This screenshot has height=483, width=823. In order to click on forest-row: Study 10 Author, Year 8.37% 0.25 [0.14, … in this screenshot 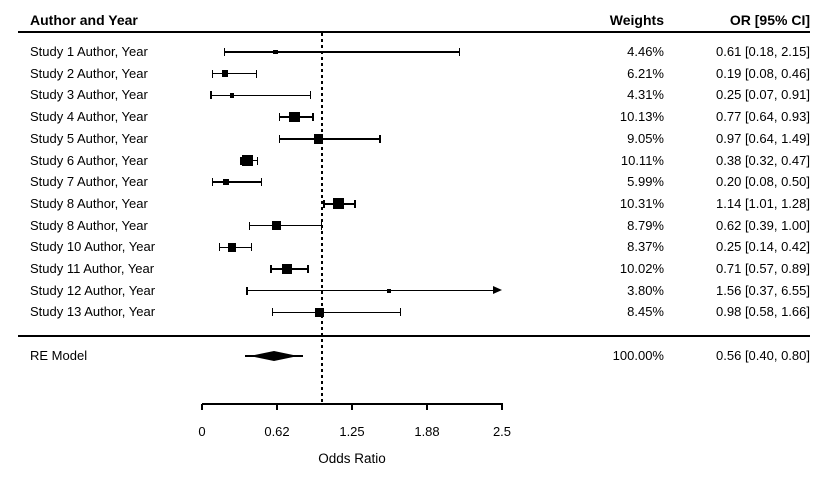, I will do `click(411, 247)`.